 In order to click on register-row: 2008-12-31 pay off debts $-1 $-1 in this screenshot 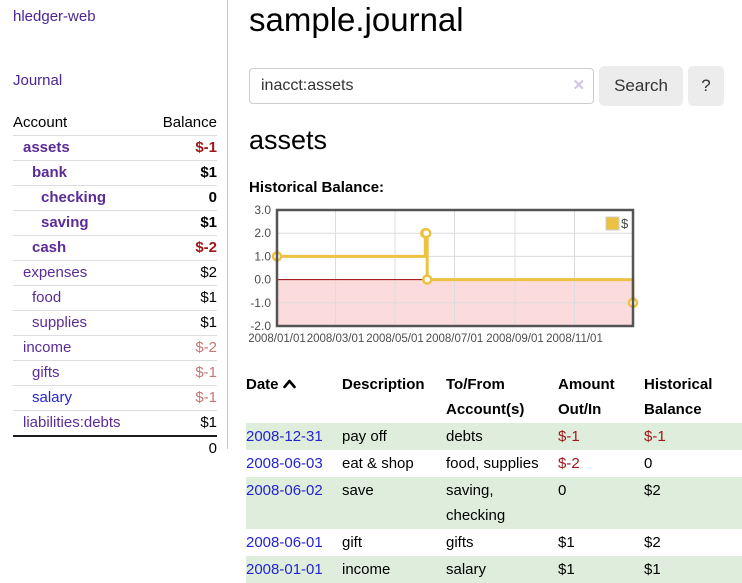, I will do `click(494, 436)`.